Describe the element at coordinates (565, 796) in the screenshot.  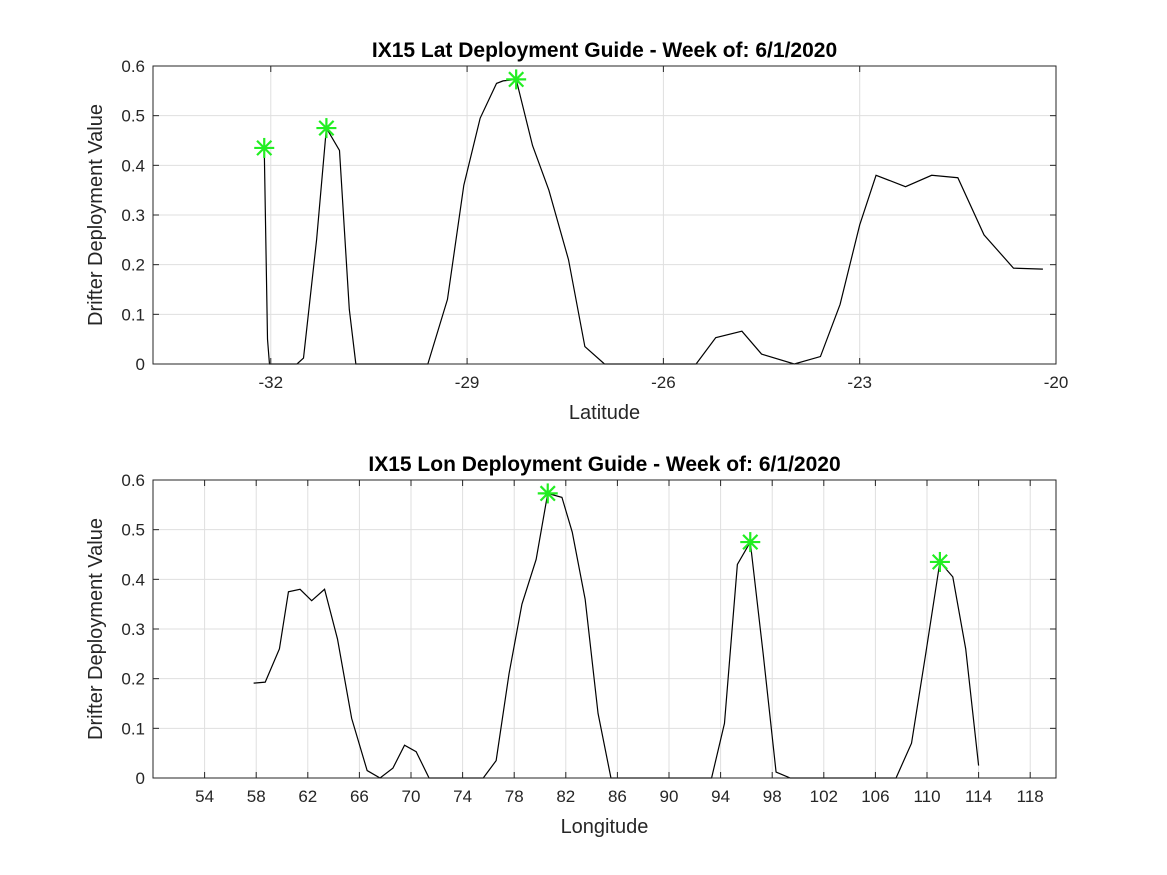
I see `longitude-x-tick-label: 82` at that location.